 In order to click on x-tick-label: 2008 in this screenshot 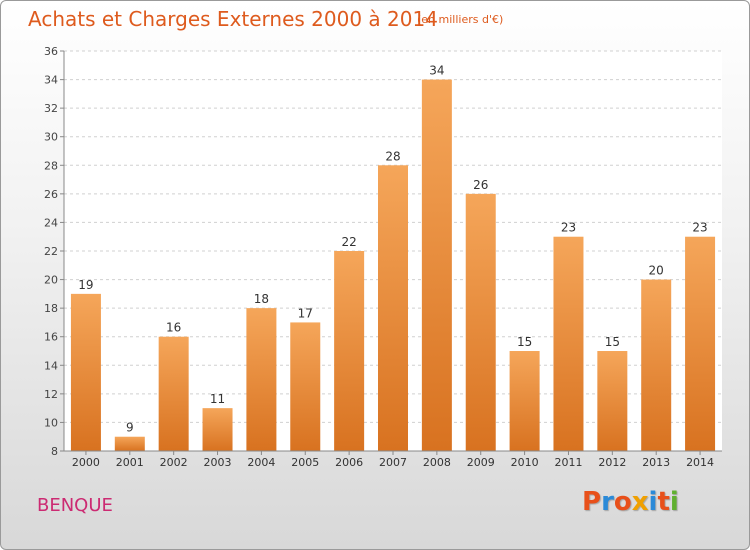, I will do `click(437, 462)`.